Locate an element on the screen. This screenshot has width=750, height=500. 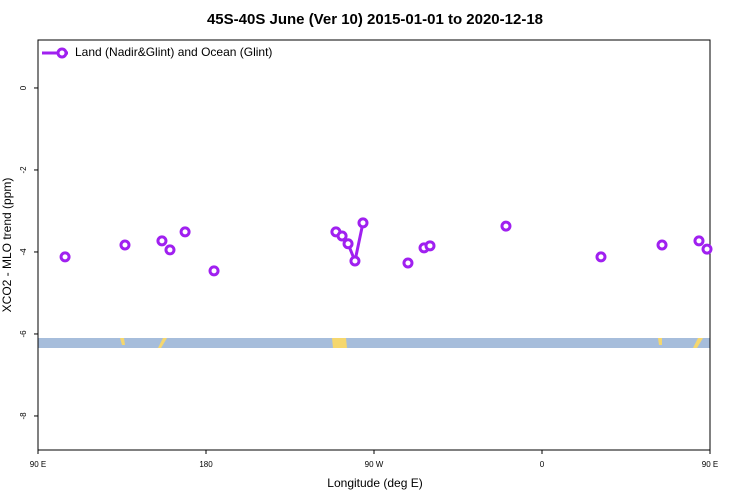
data-line is located at coordinates (521, 242).